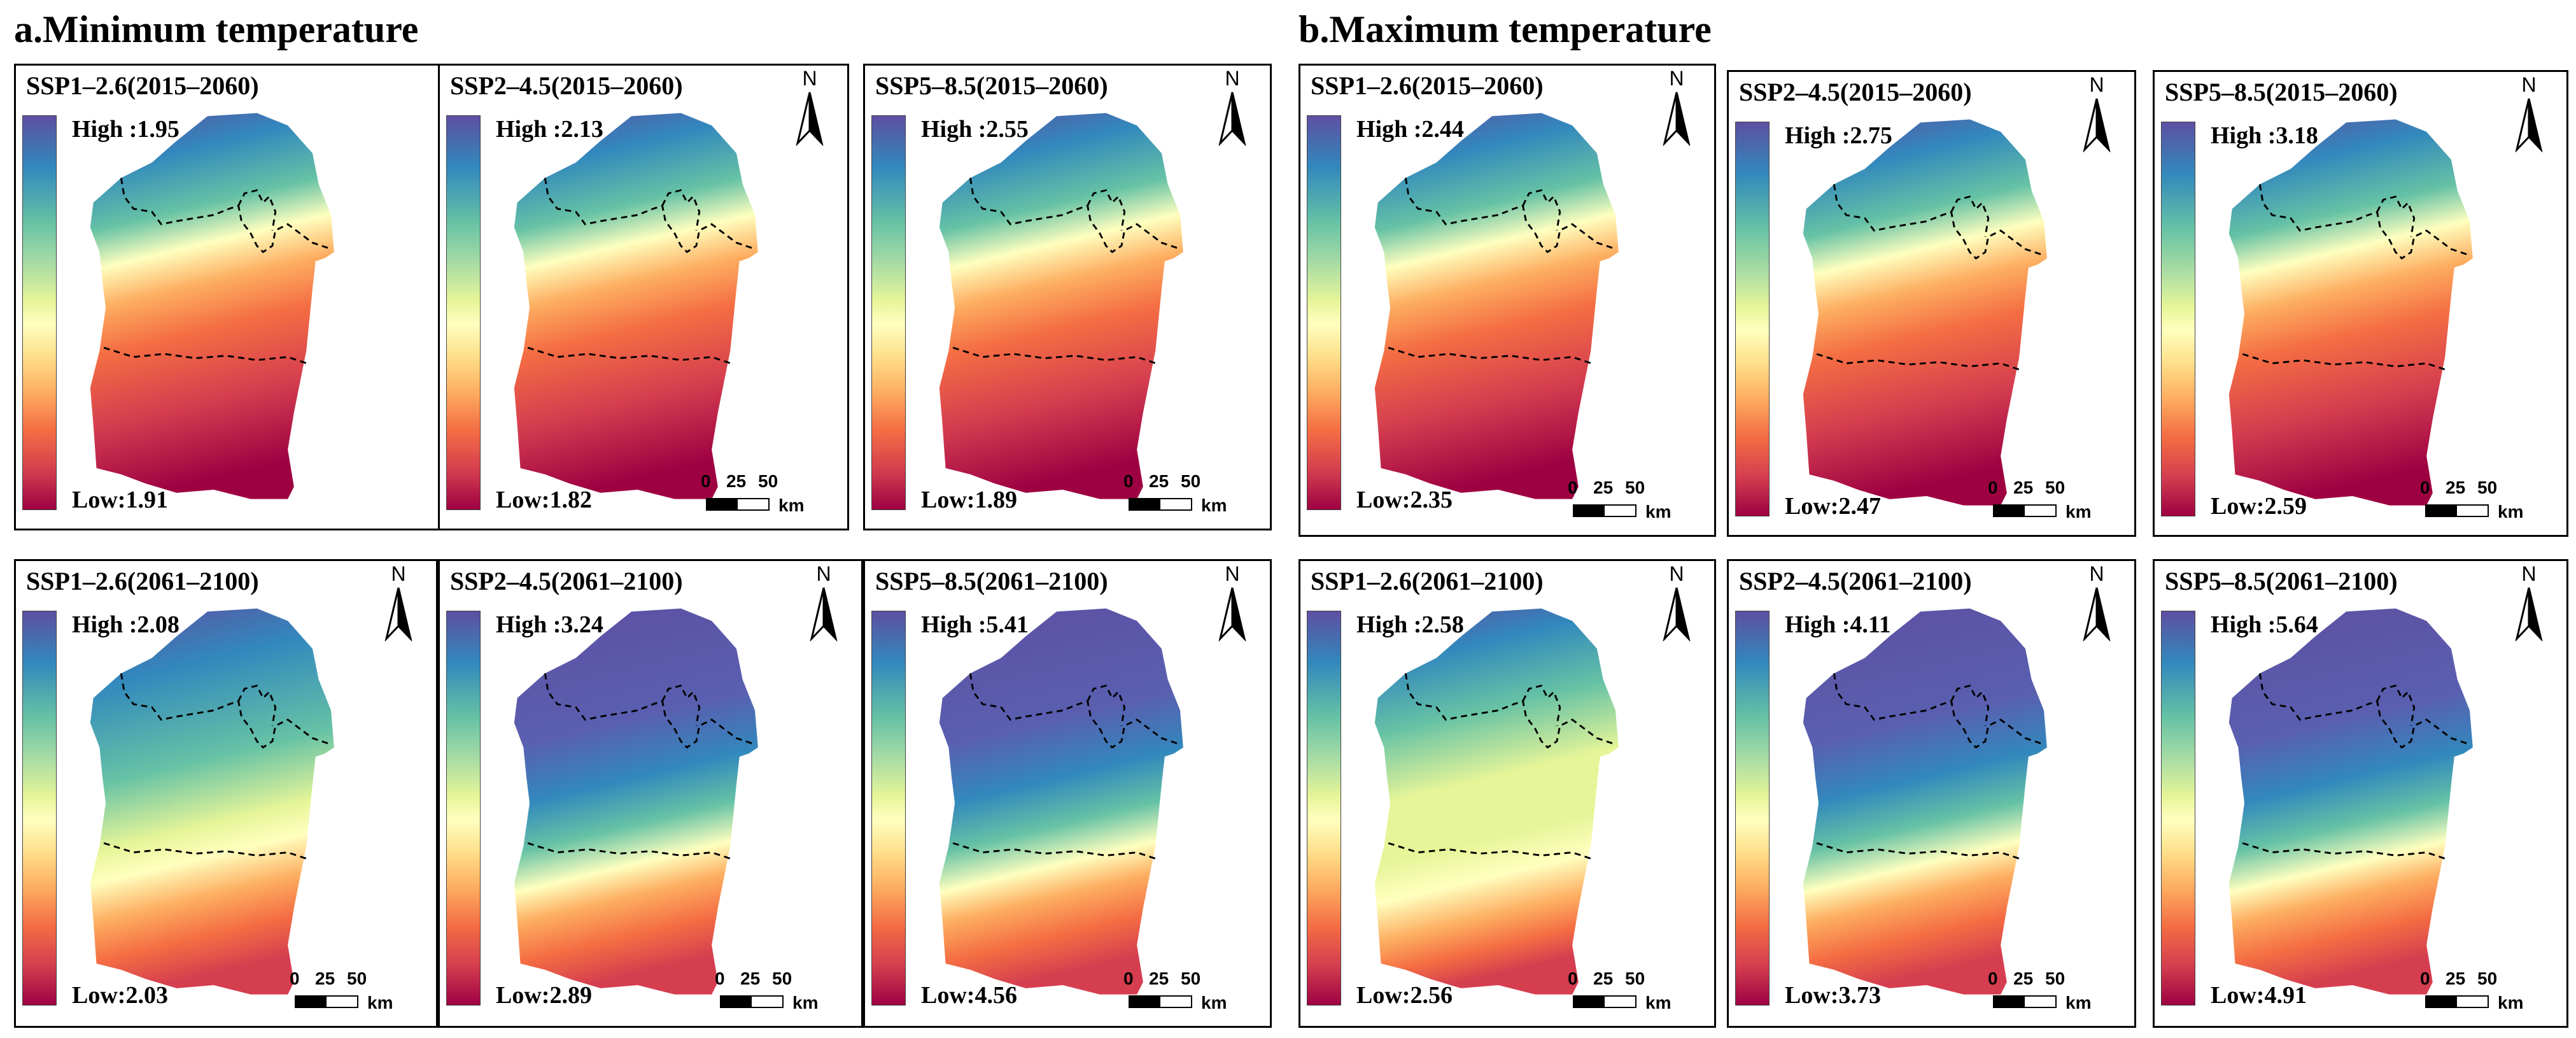  I want to click on legend-low-label: Low:1.82, so click(544, 500).